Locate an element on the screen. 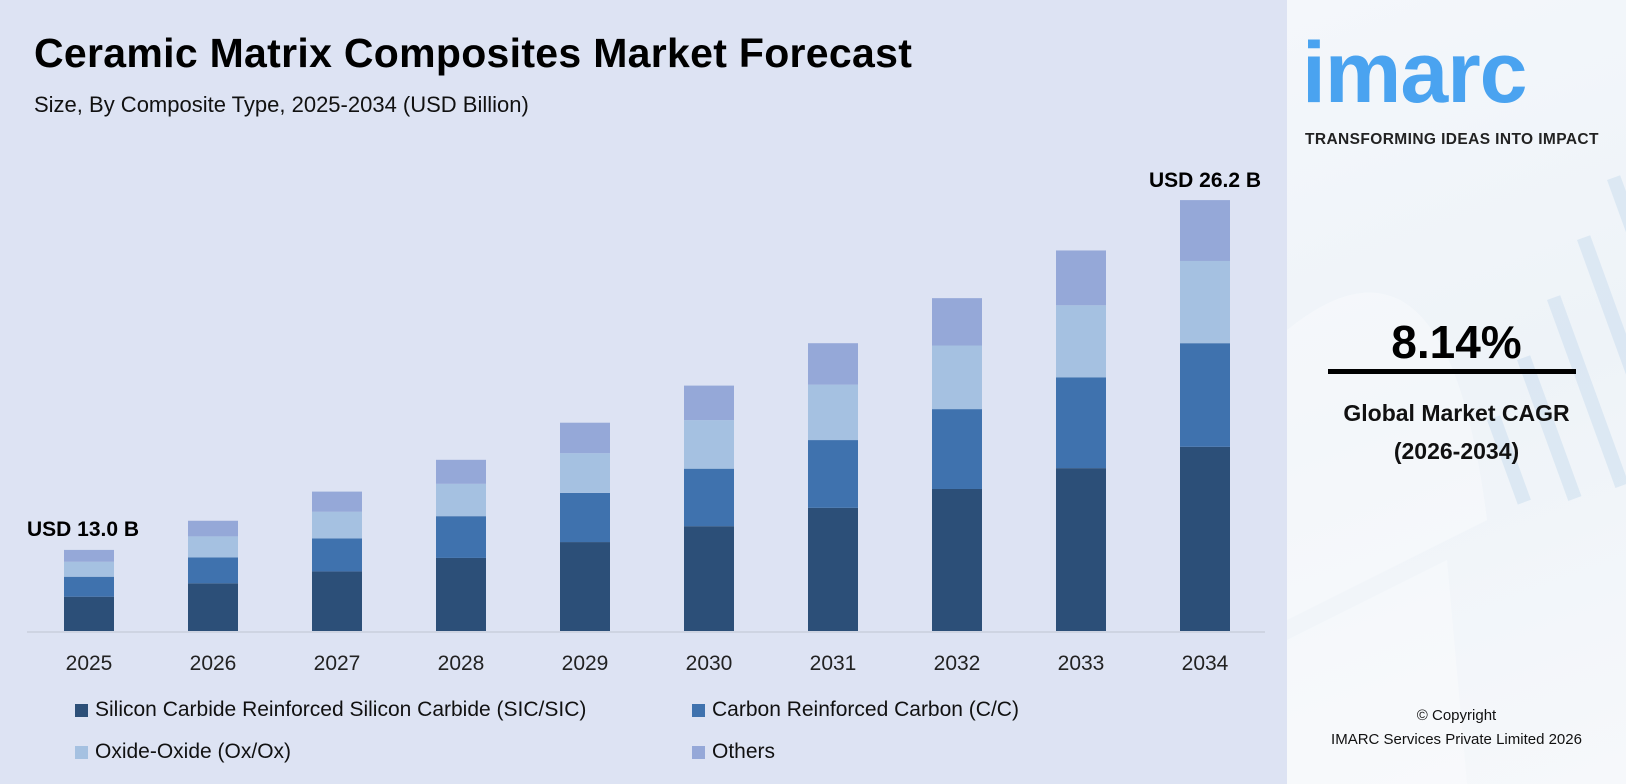 This screenshot has width=1626, height=784. x-tick-label: 2027 is located at coordinates (337, 663).